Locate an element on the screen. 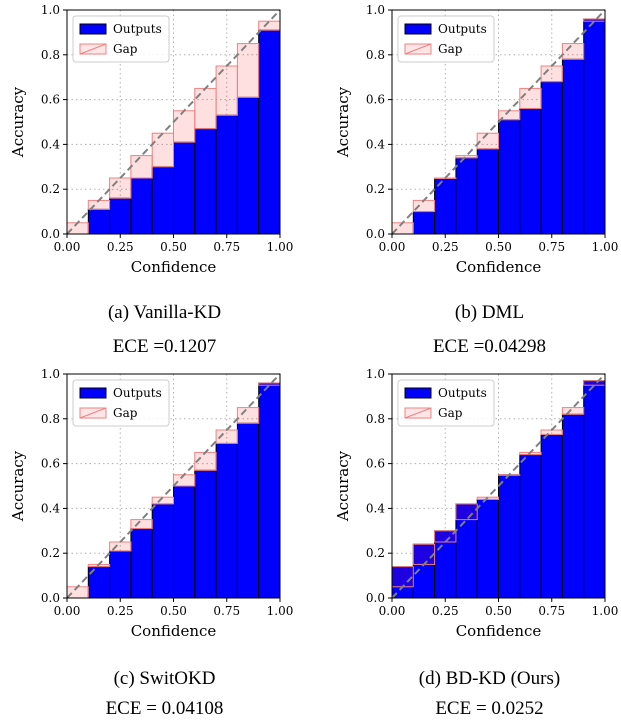 This screenshot has width=621, height=727. panel-caption: (a) Vanilla-KD is located at coordinates (164, 312).